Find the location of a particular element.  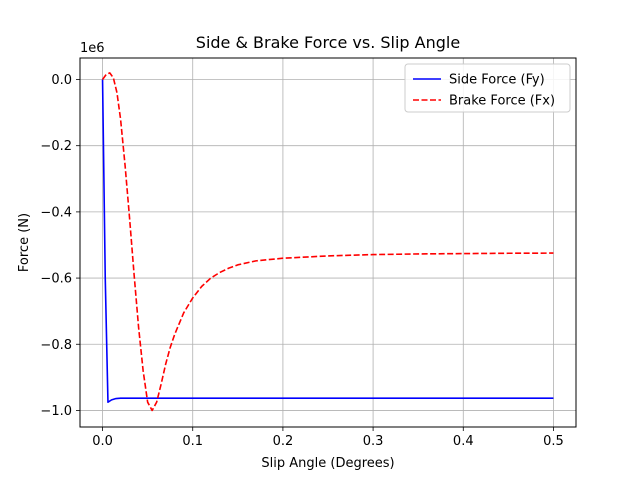

x-tick-label: 0.3 is located at coordinates (373, 441).